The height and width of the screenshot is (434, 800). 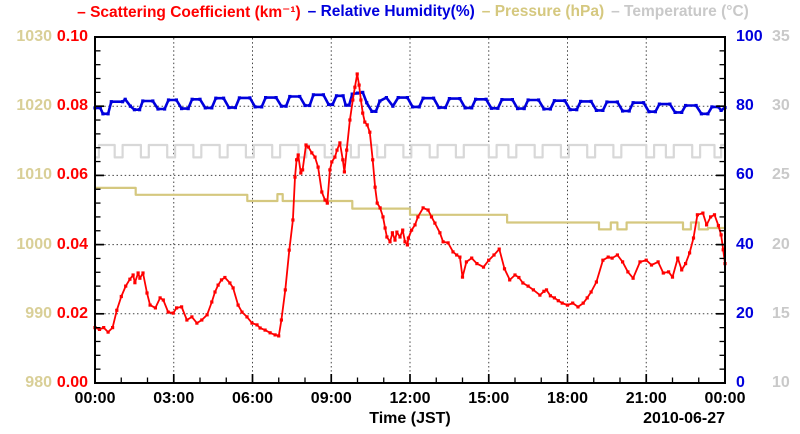 I want to click on left_outer-tick-label: 990, so click(x=38, y=313).